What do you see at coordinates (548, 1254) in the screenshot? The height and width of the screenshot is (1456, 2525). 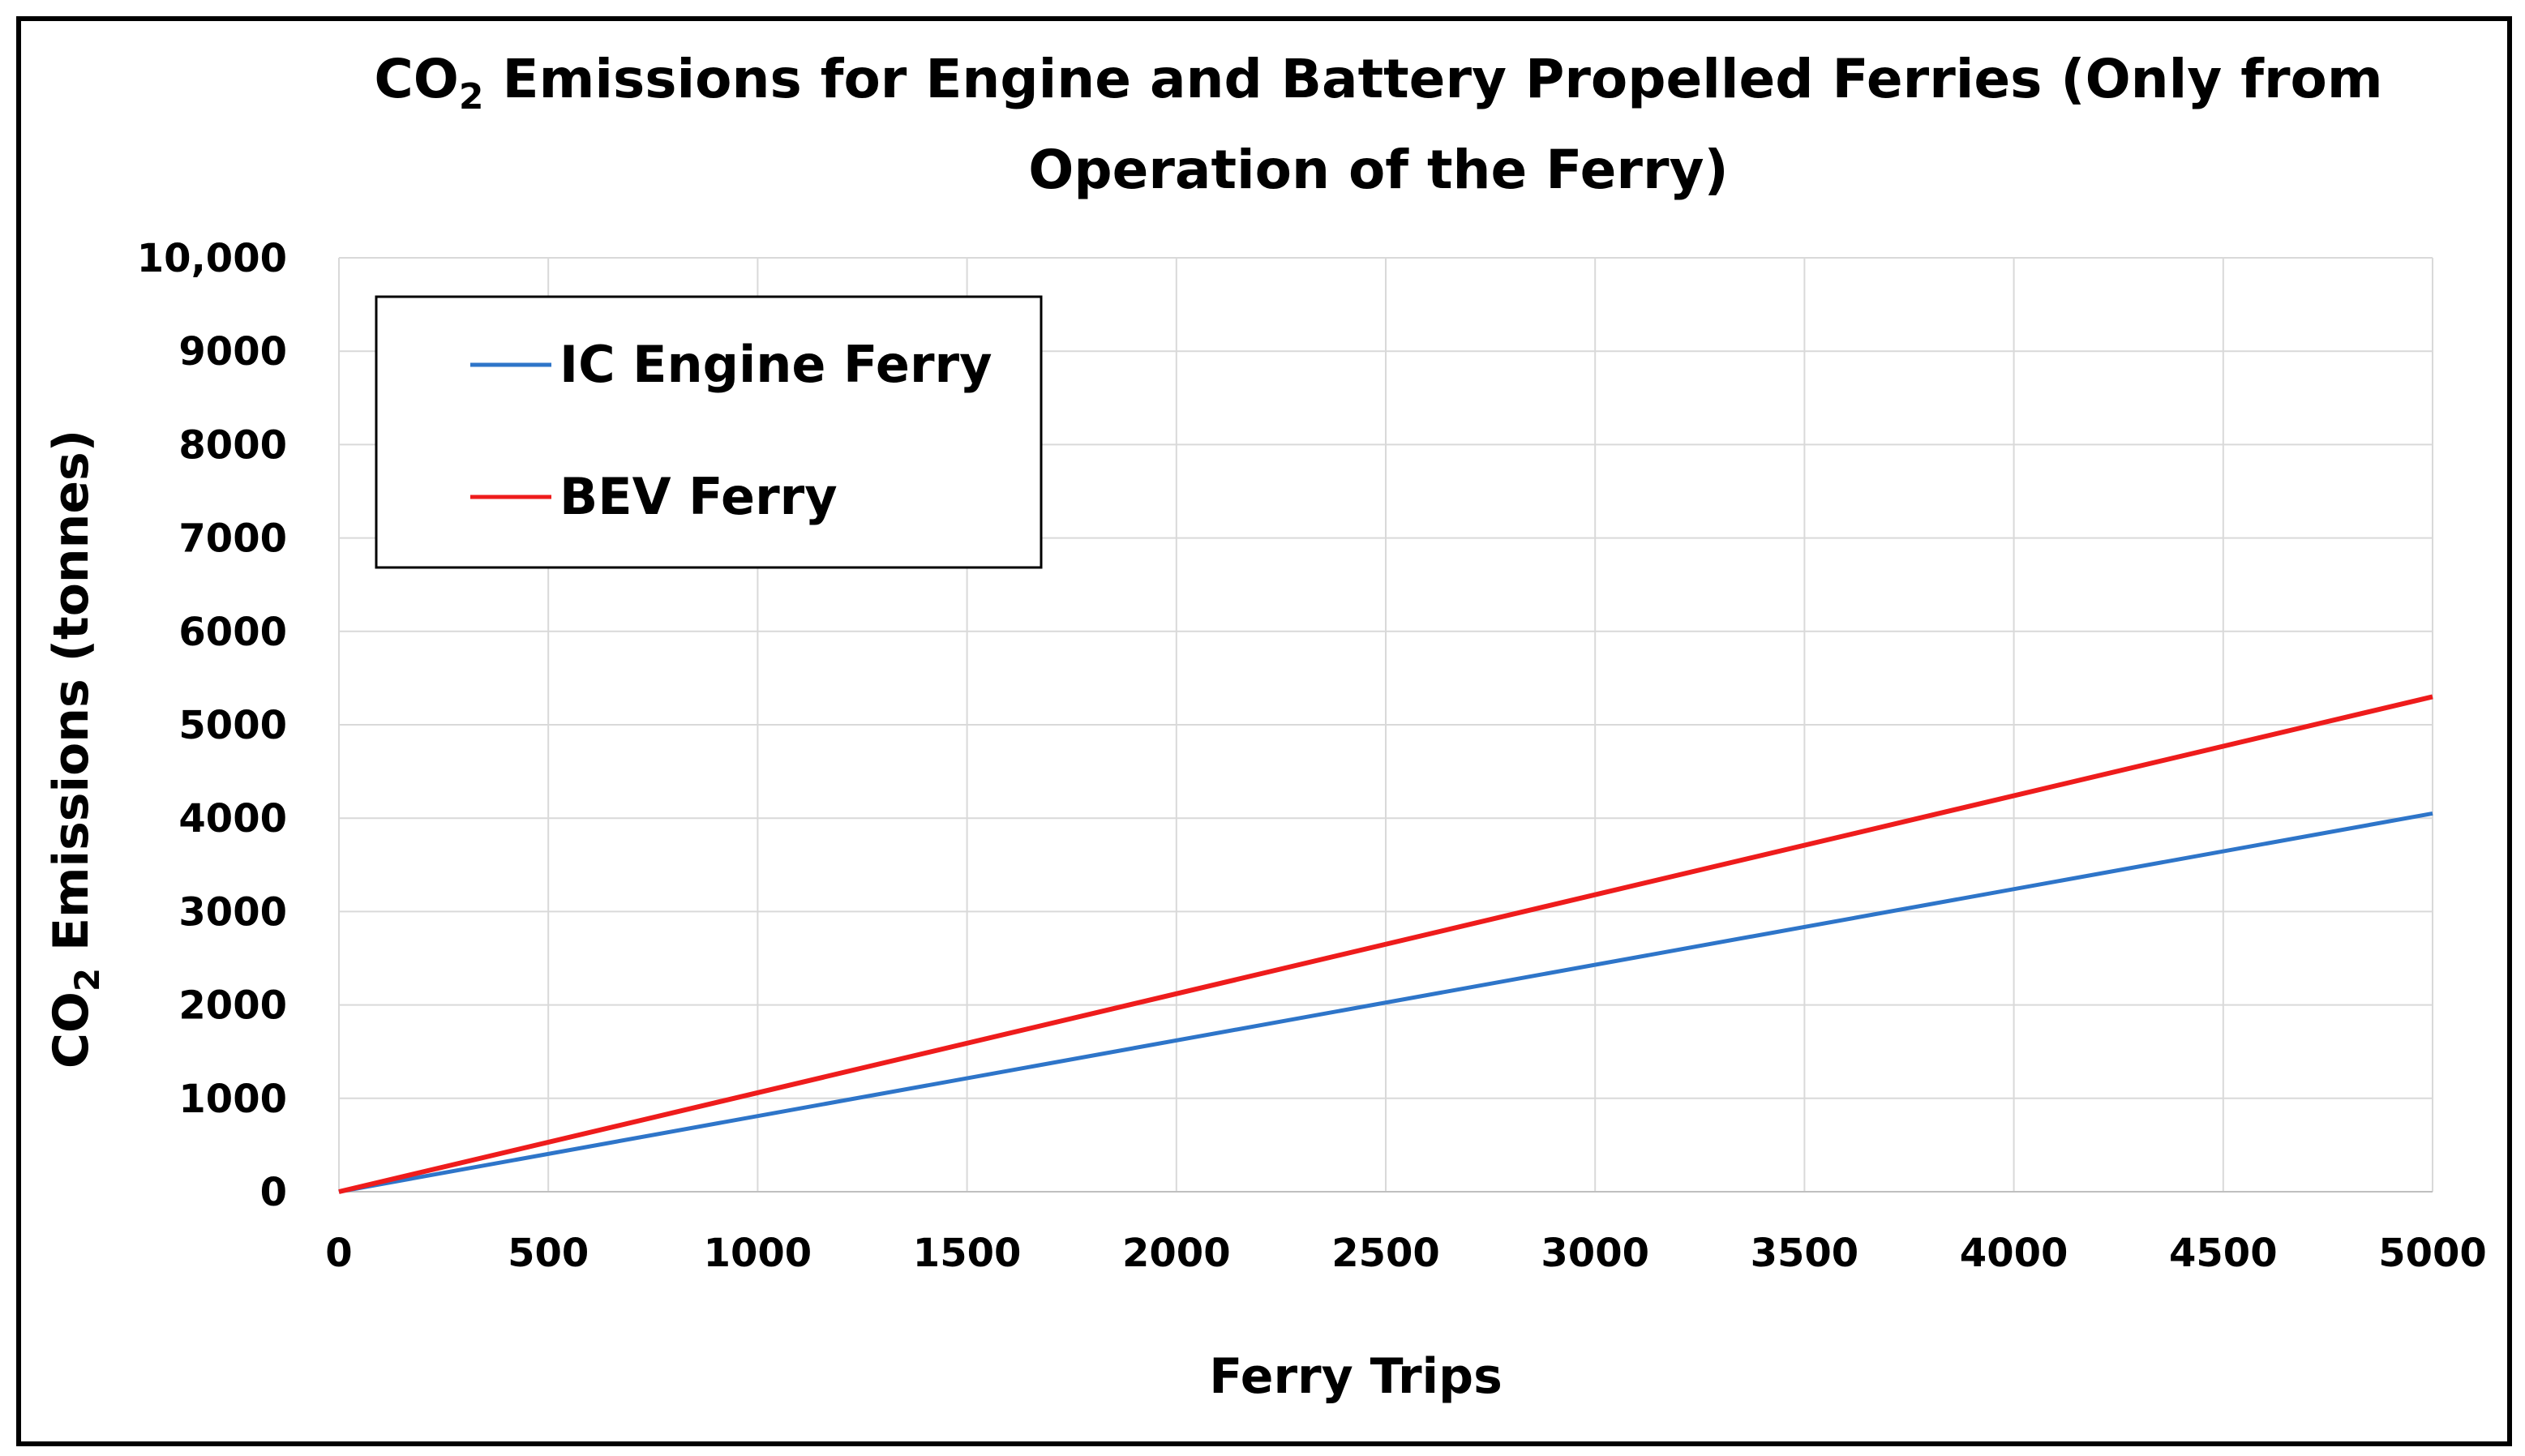 I see `x-tick-label-500: 500` at bounding box center [548, 1254].